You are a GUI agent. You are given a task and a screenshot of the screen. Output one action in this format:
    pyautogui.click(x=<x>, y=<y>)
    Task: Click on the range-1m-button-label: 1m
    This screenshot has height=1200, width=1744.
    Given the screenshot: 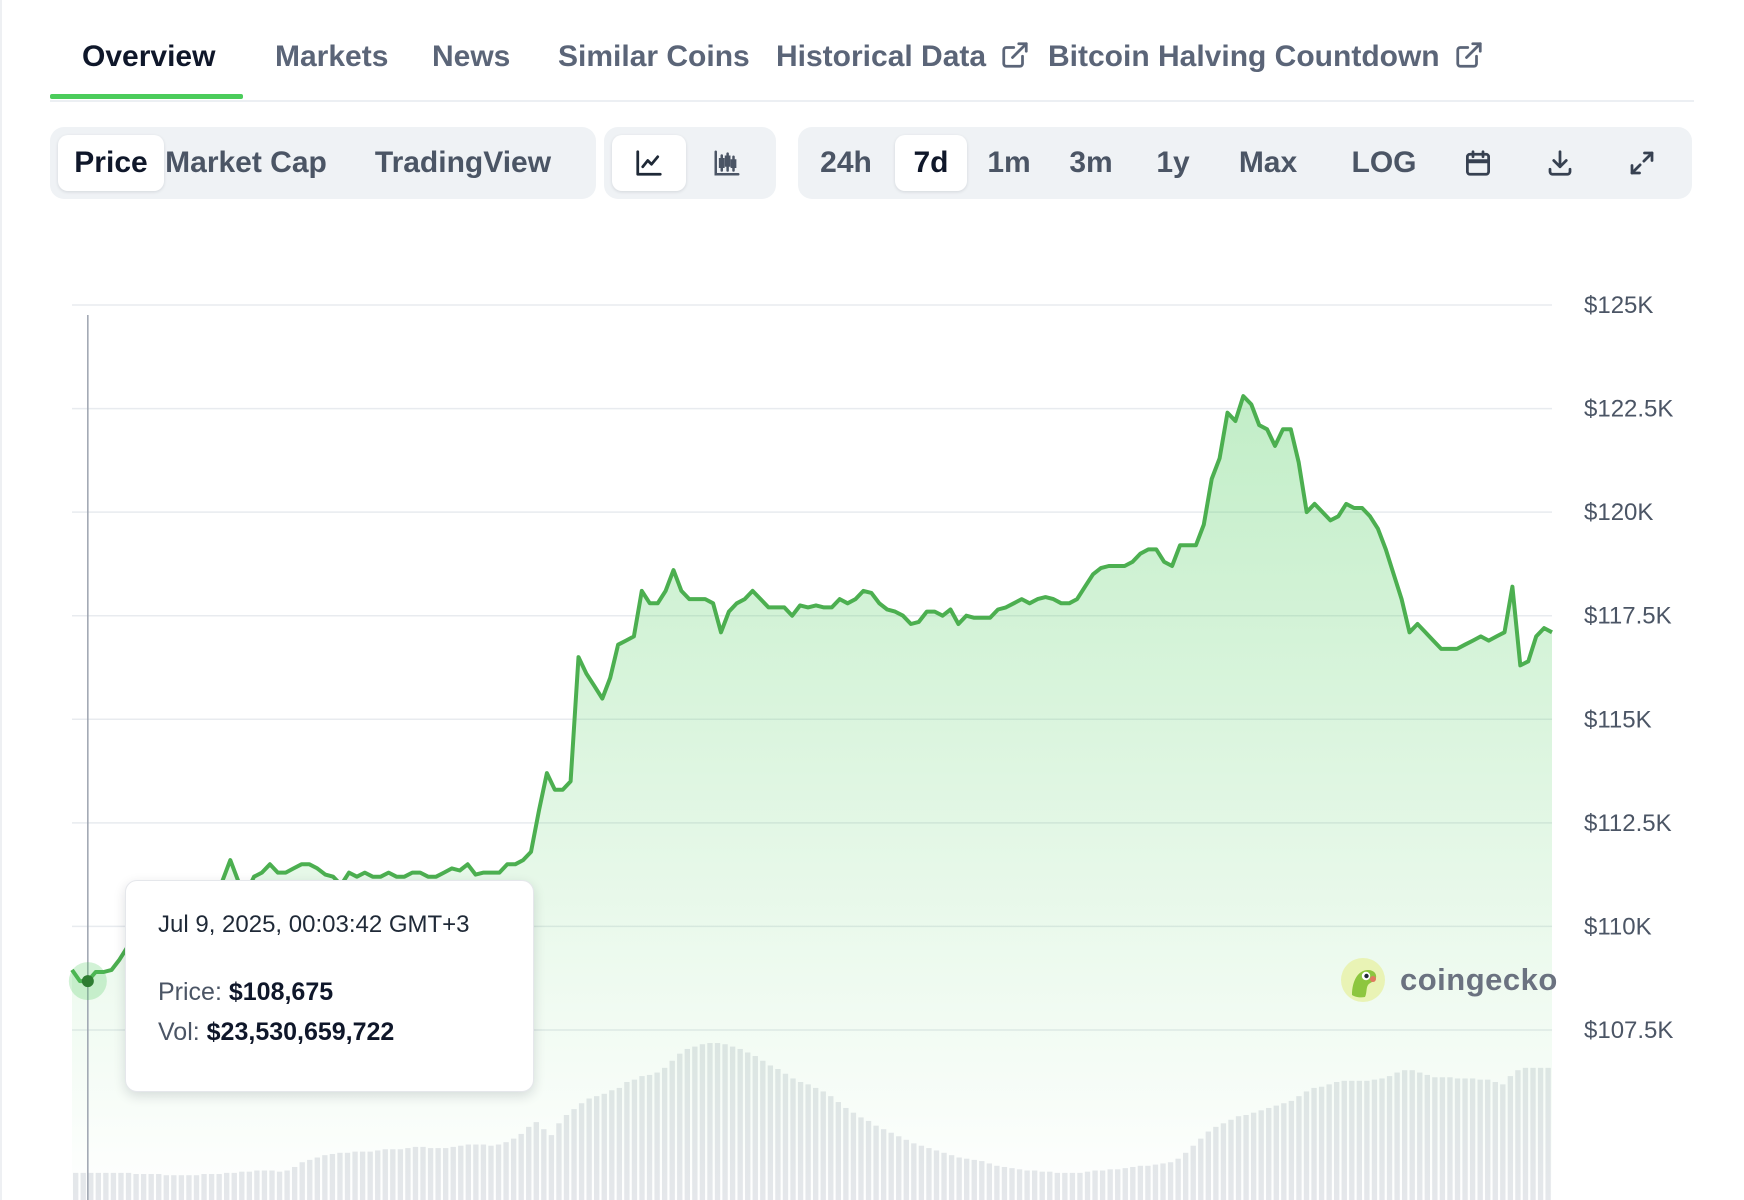 What is the action you would take?
    pyautogui.click(x=1009, y=162)
    